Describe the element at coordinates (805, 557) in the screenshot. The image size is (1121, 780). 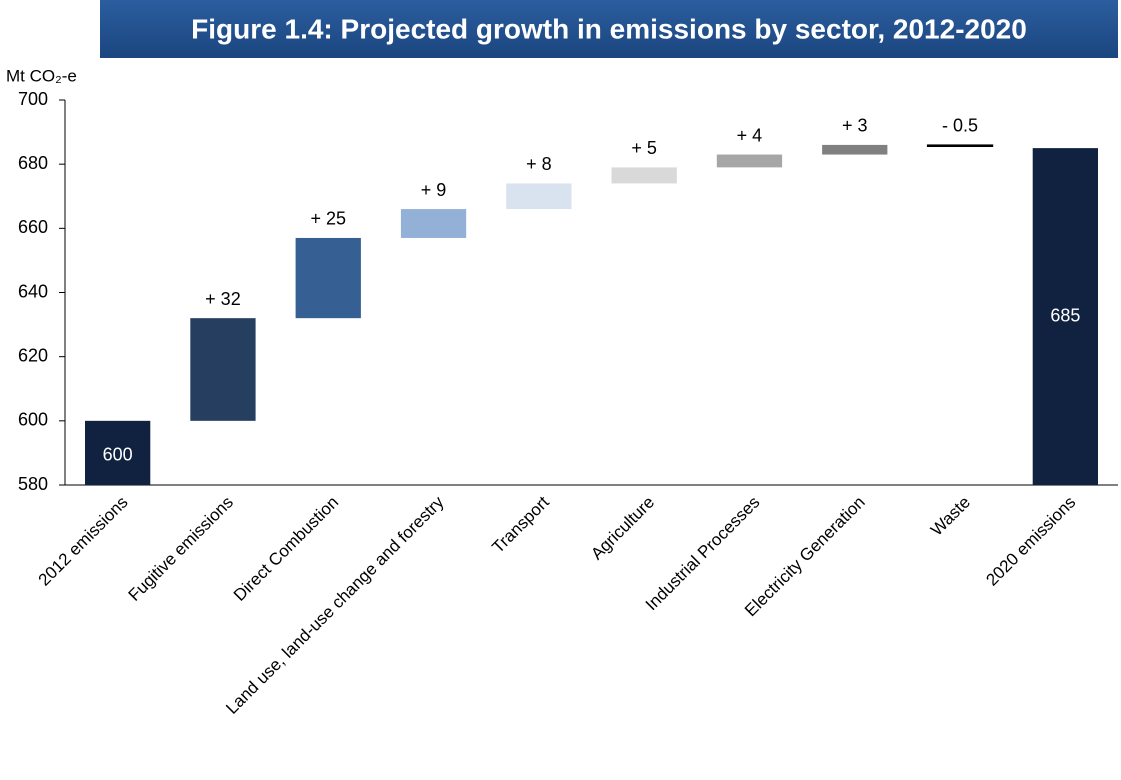
I see `x-tick-label: Electricity Generation` at that location.